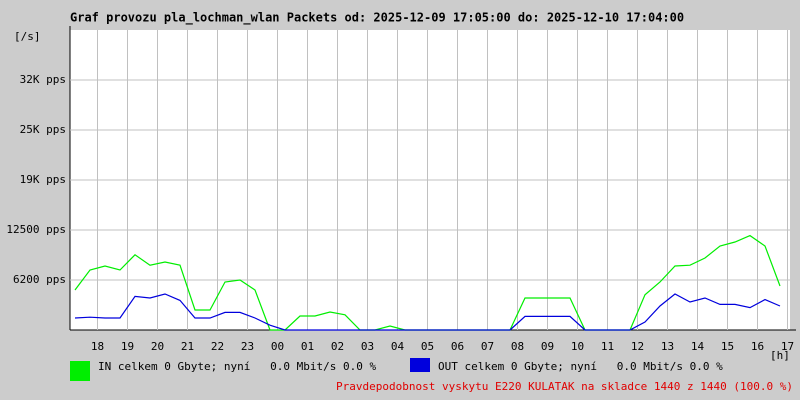 The height and width of the screenshot is (400, 800). I want to click on x-tick-label: 17, so click(787, 346).